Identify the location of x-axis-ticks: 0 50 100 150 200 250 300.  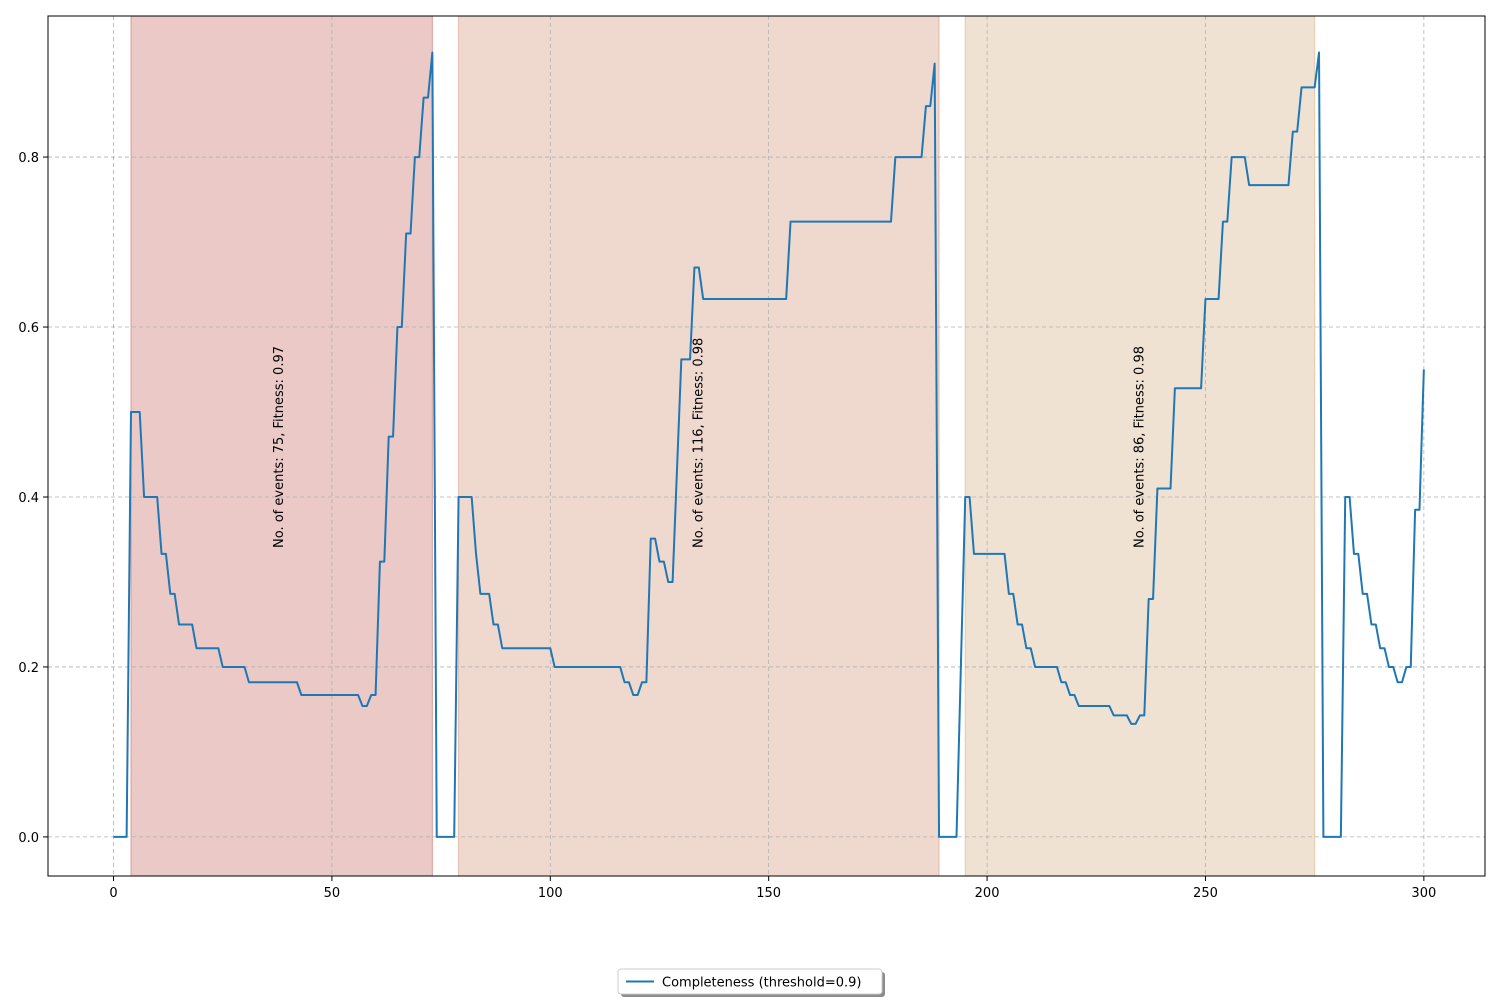
(772, 888).